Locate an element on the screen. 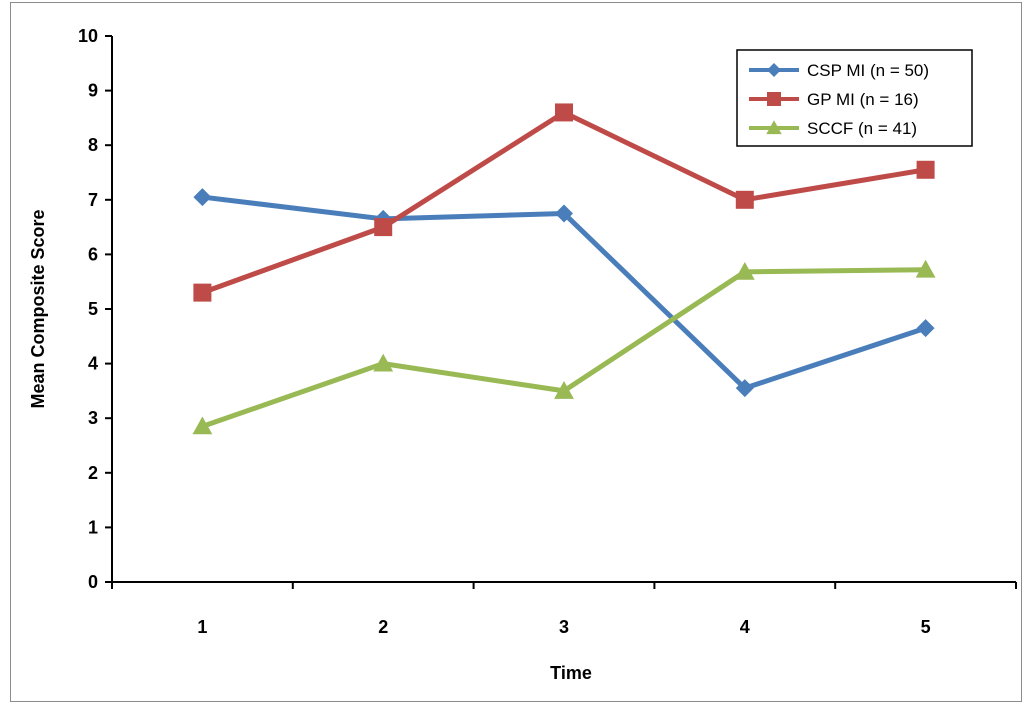 The width and height of the screenshot is (1027, 706). y-tick-label: 4 is located at coordinates (93, 364).